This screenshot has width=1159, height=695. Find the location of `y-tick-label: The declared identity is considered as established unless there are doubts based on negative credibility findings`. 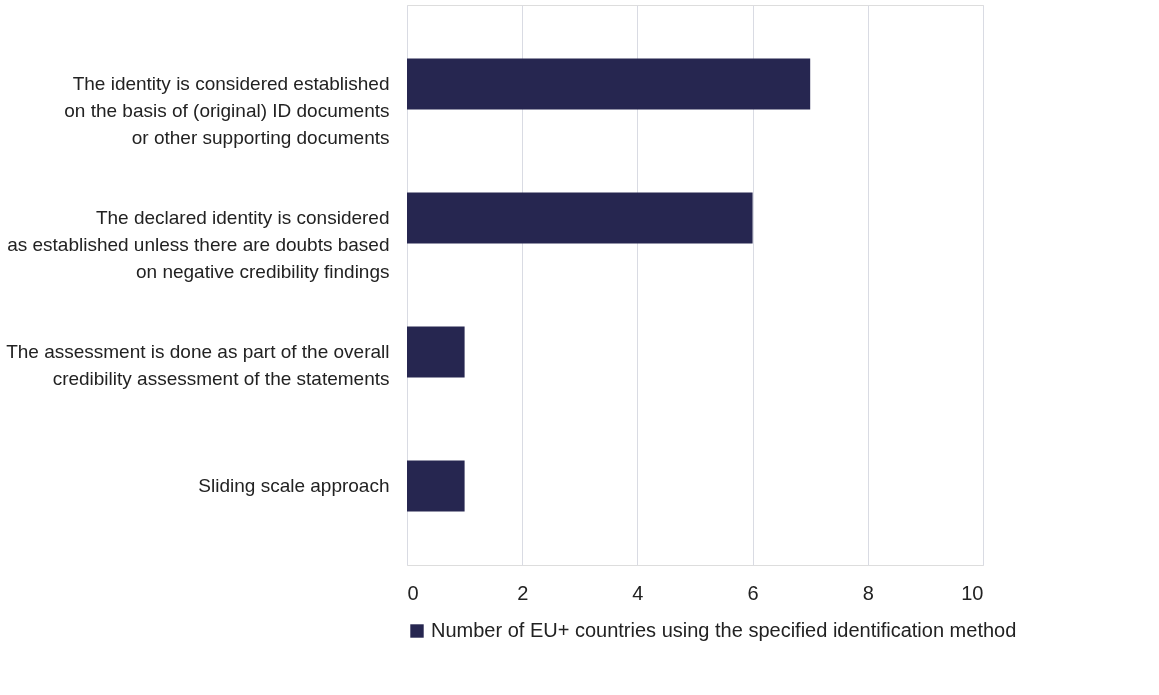

y-tick-label: The declared identity is considered as established unless there are doubts based on negative credibility findings is located at coordinates (198, 245).